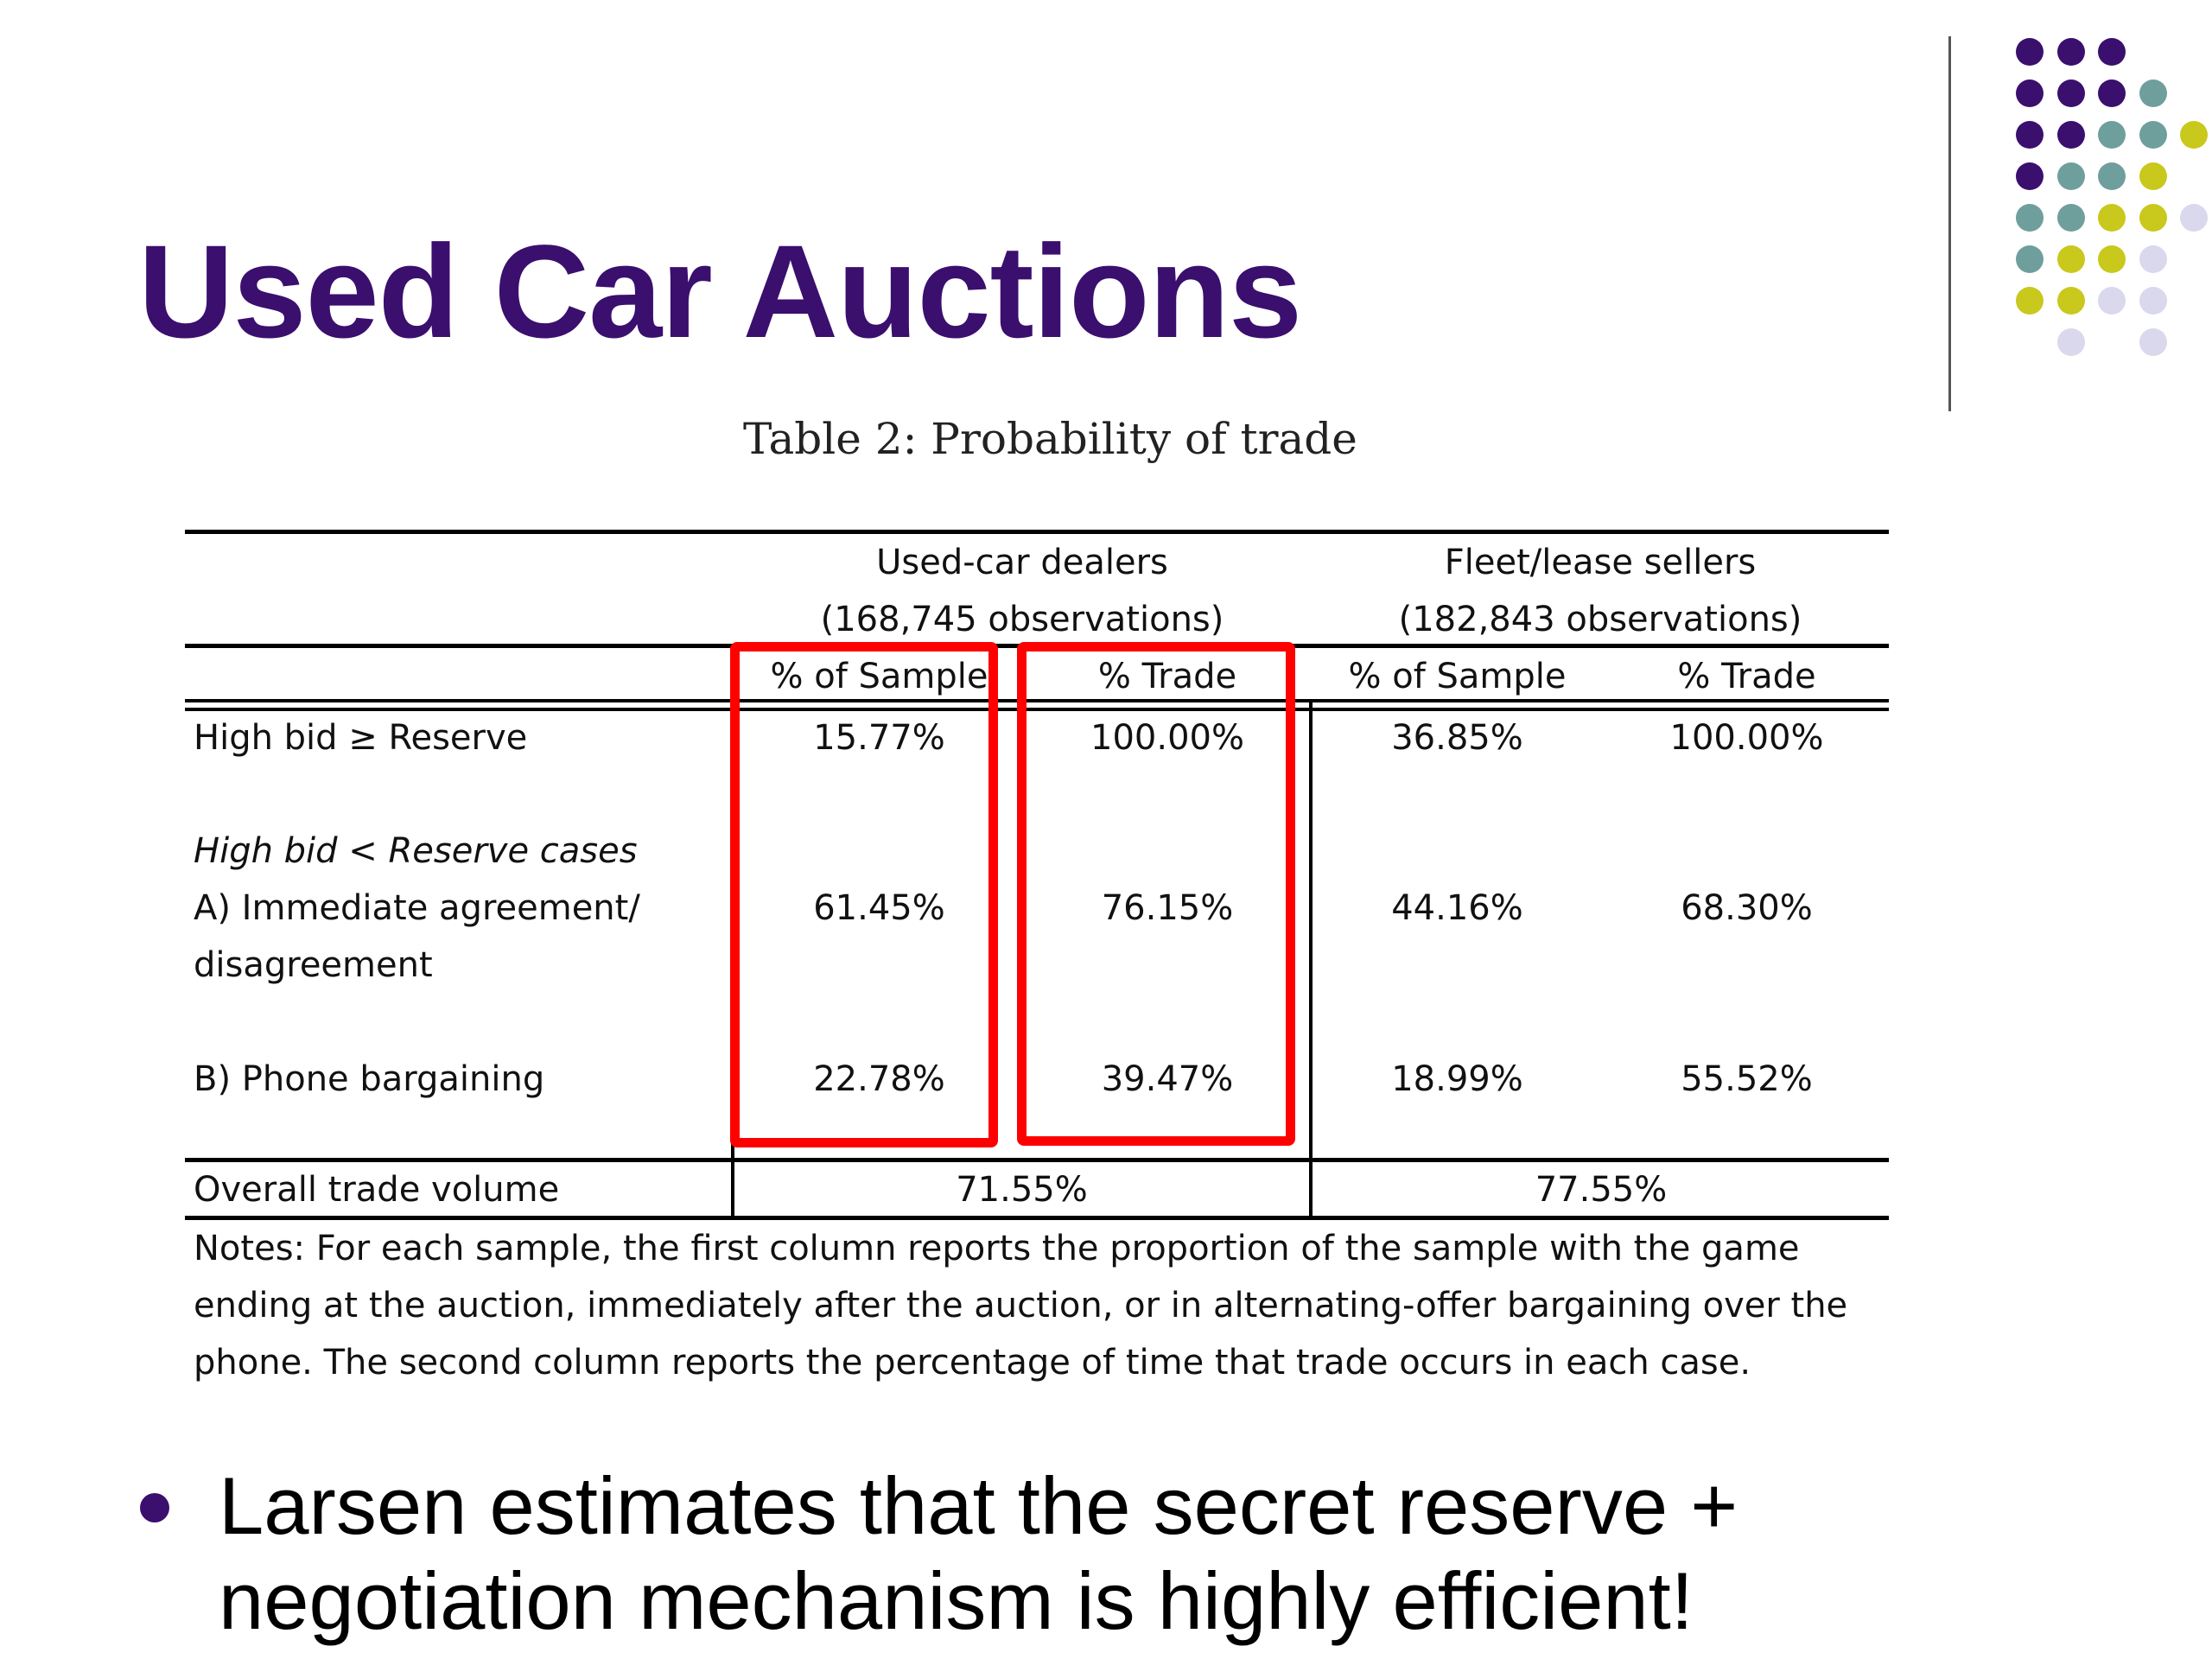  Describe the element at coordinates (1949, 223) in the screenshot. I see `decorative-vertical-line` at that location.